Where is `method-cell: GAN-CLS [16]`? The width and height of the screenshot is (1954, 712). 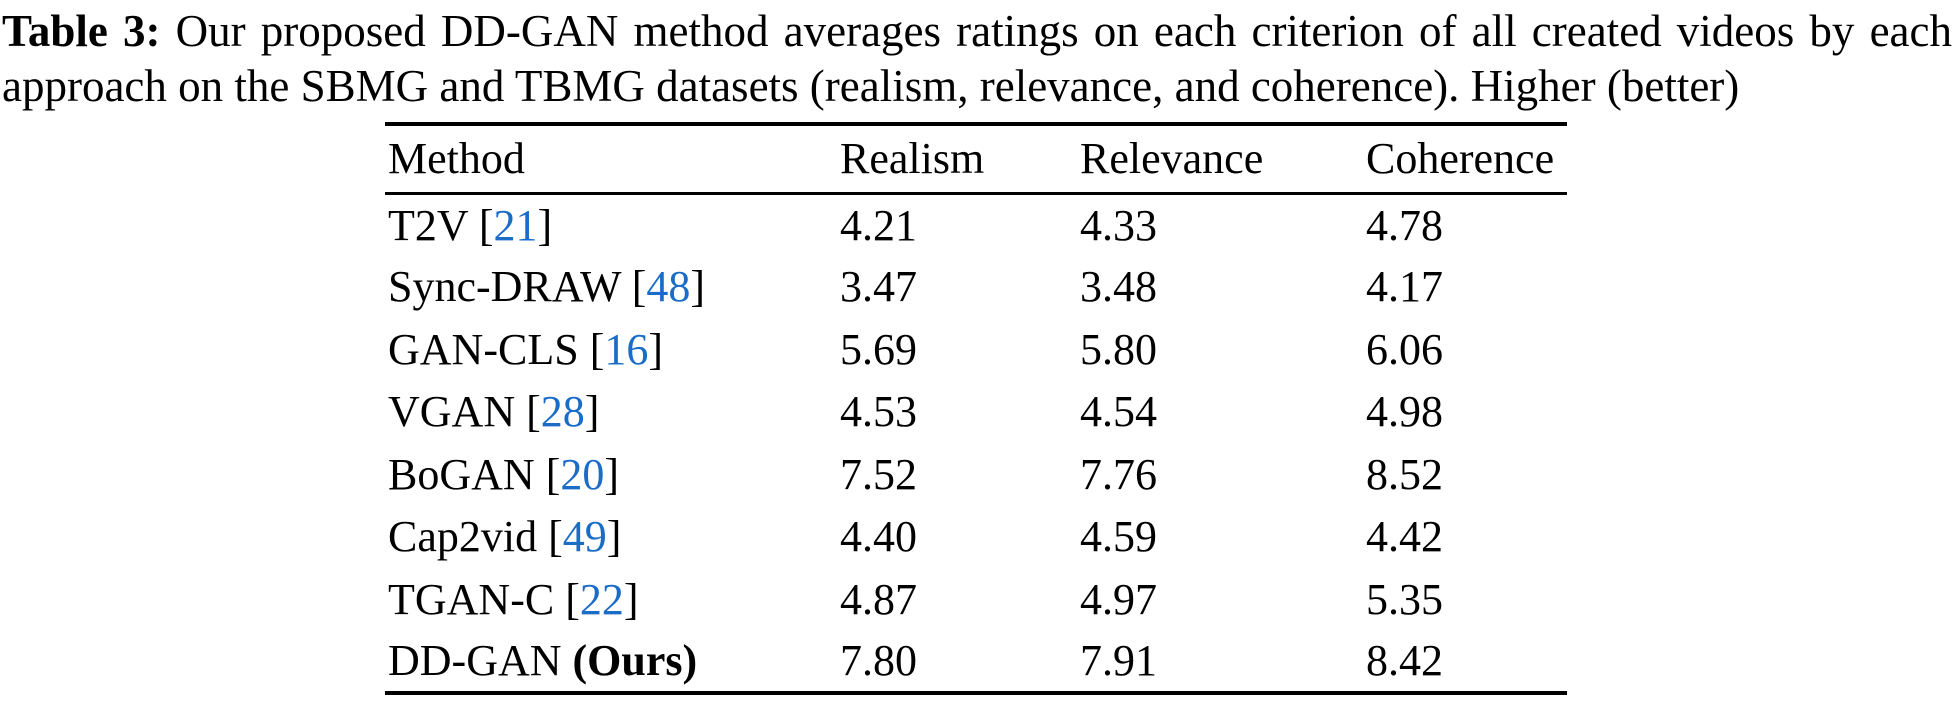
method-cell: GAN-CLS [16] is located at coordinates (525, 349).